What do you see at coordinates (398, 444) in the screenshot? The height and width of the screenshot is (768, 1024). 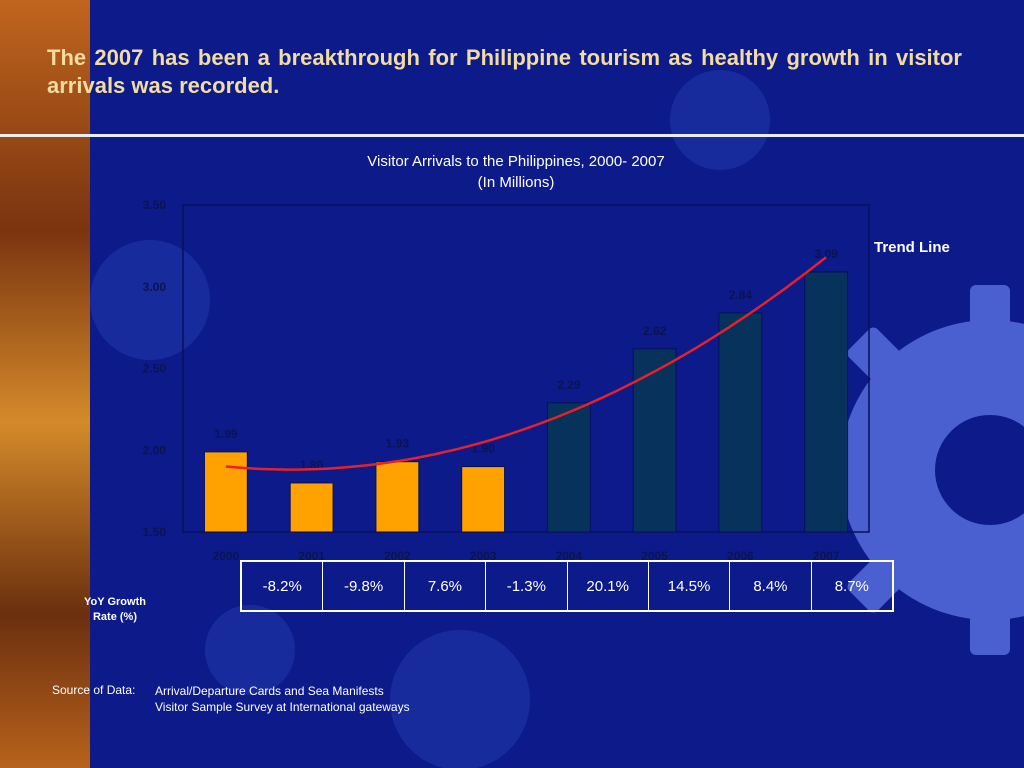 I see `bar-value-label: 1.93` at bounding box center [398, 444].